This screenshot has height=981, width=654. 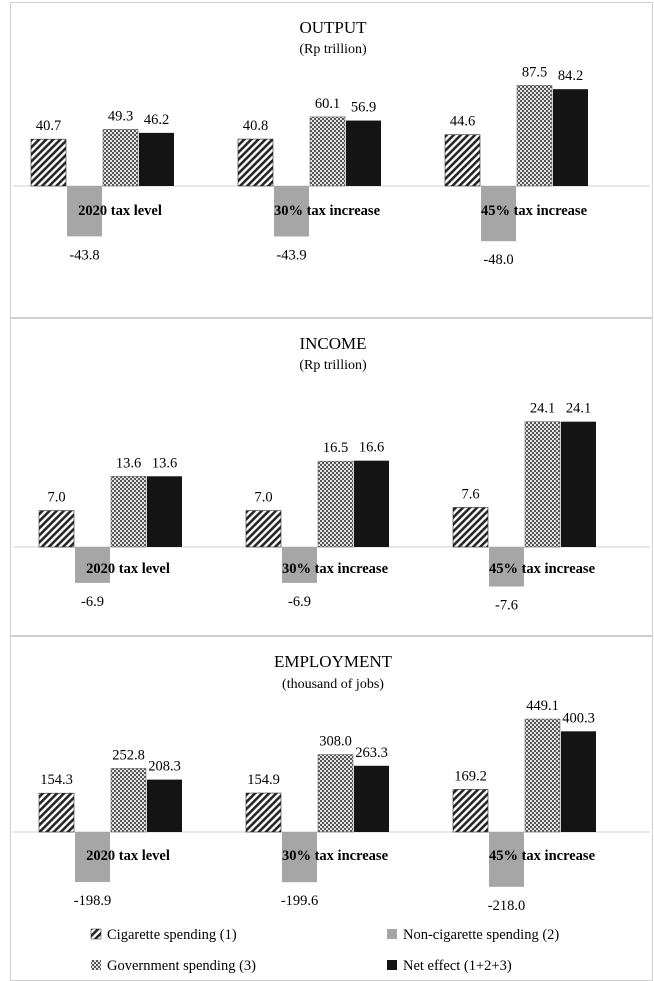 I want to click on data-label: 40.8, so click(x=255, y=126).